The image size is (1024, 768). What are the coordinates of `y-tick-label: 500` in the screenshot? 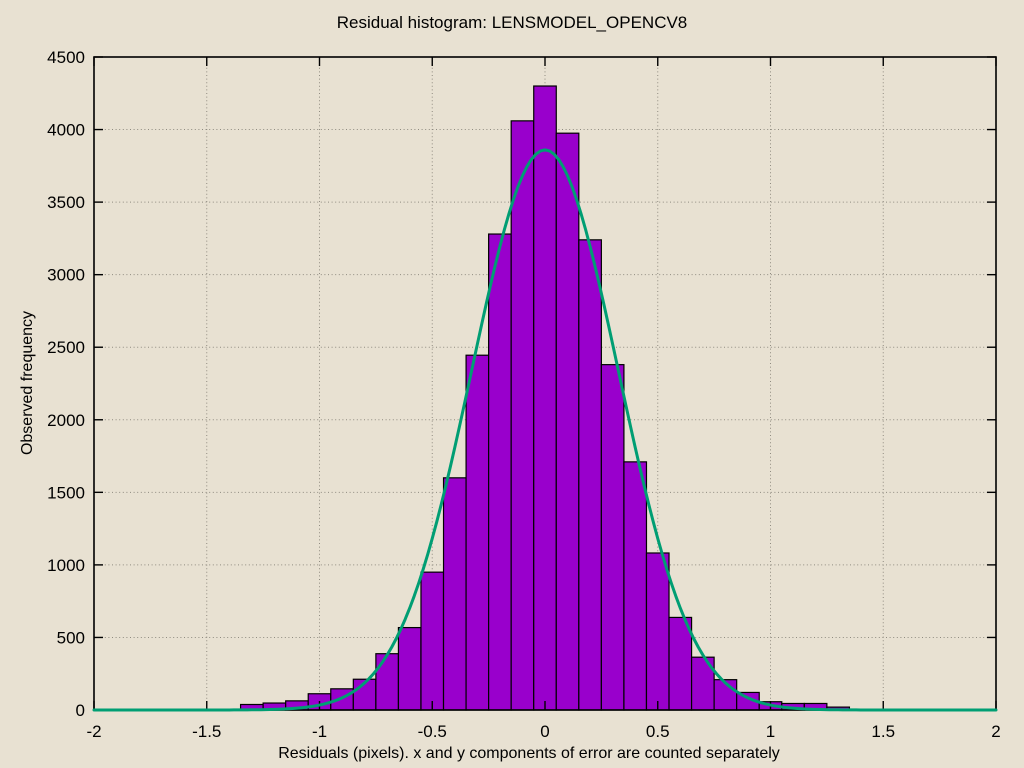 It's located at (71, 637).